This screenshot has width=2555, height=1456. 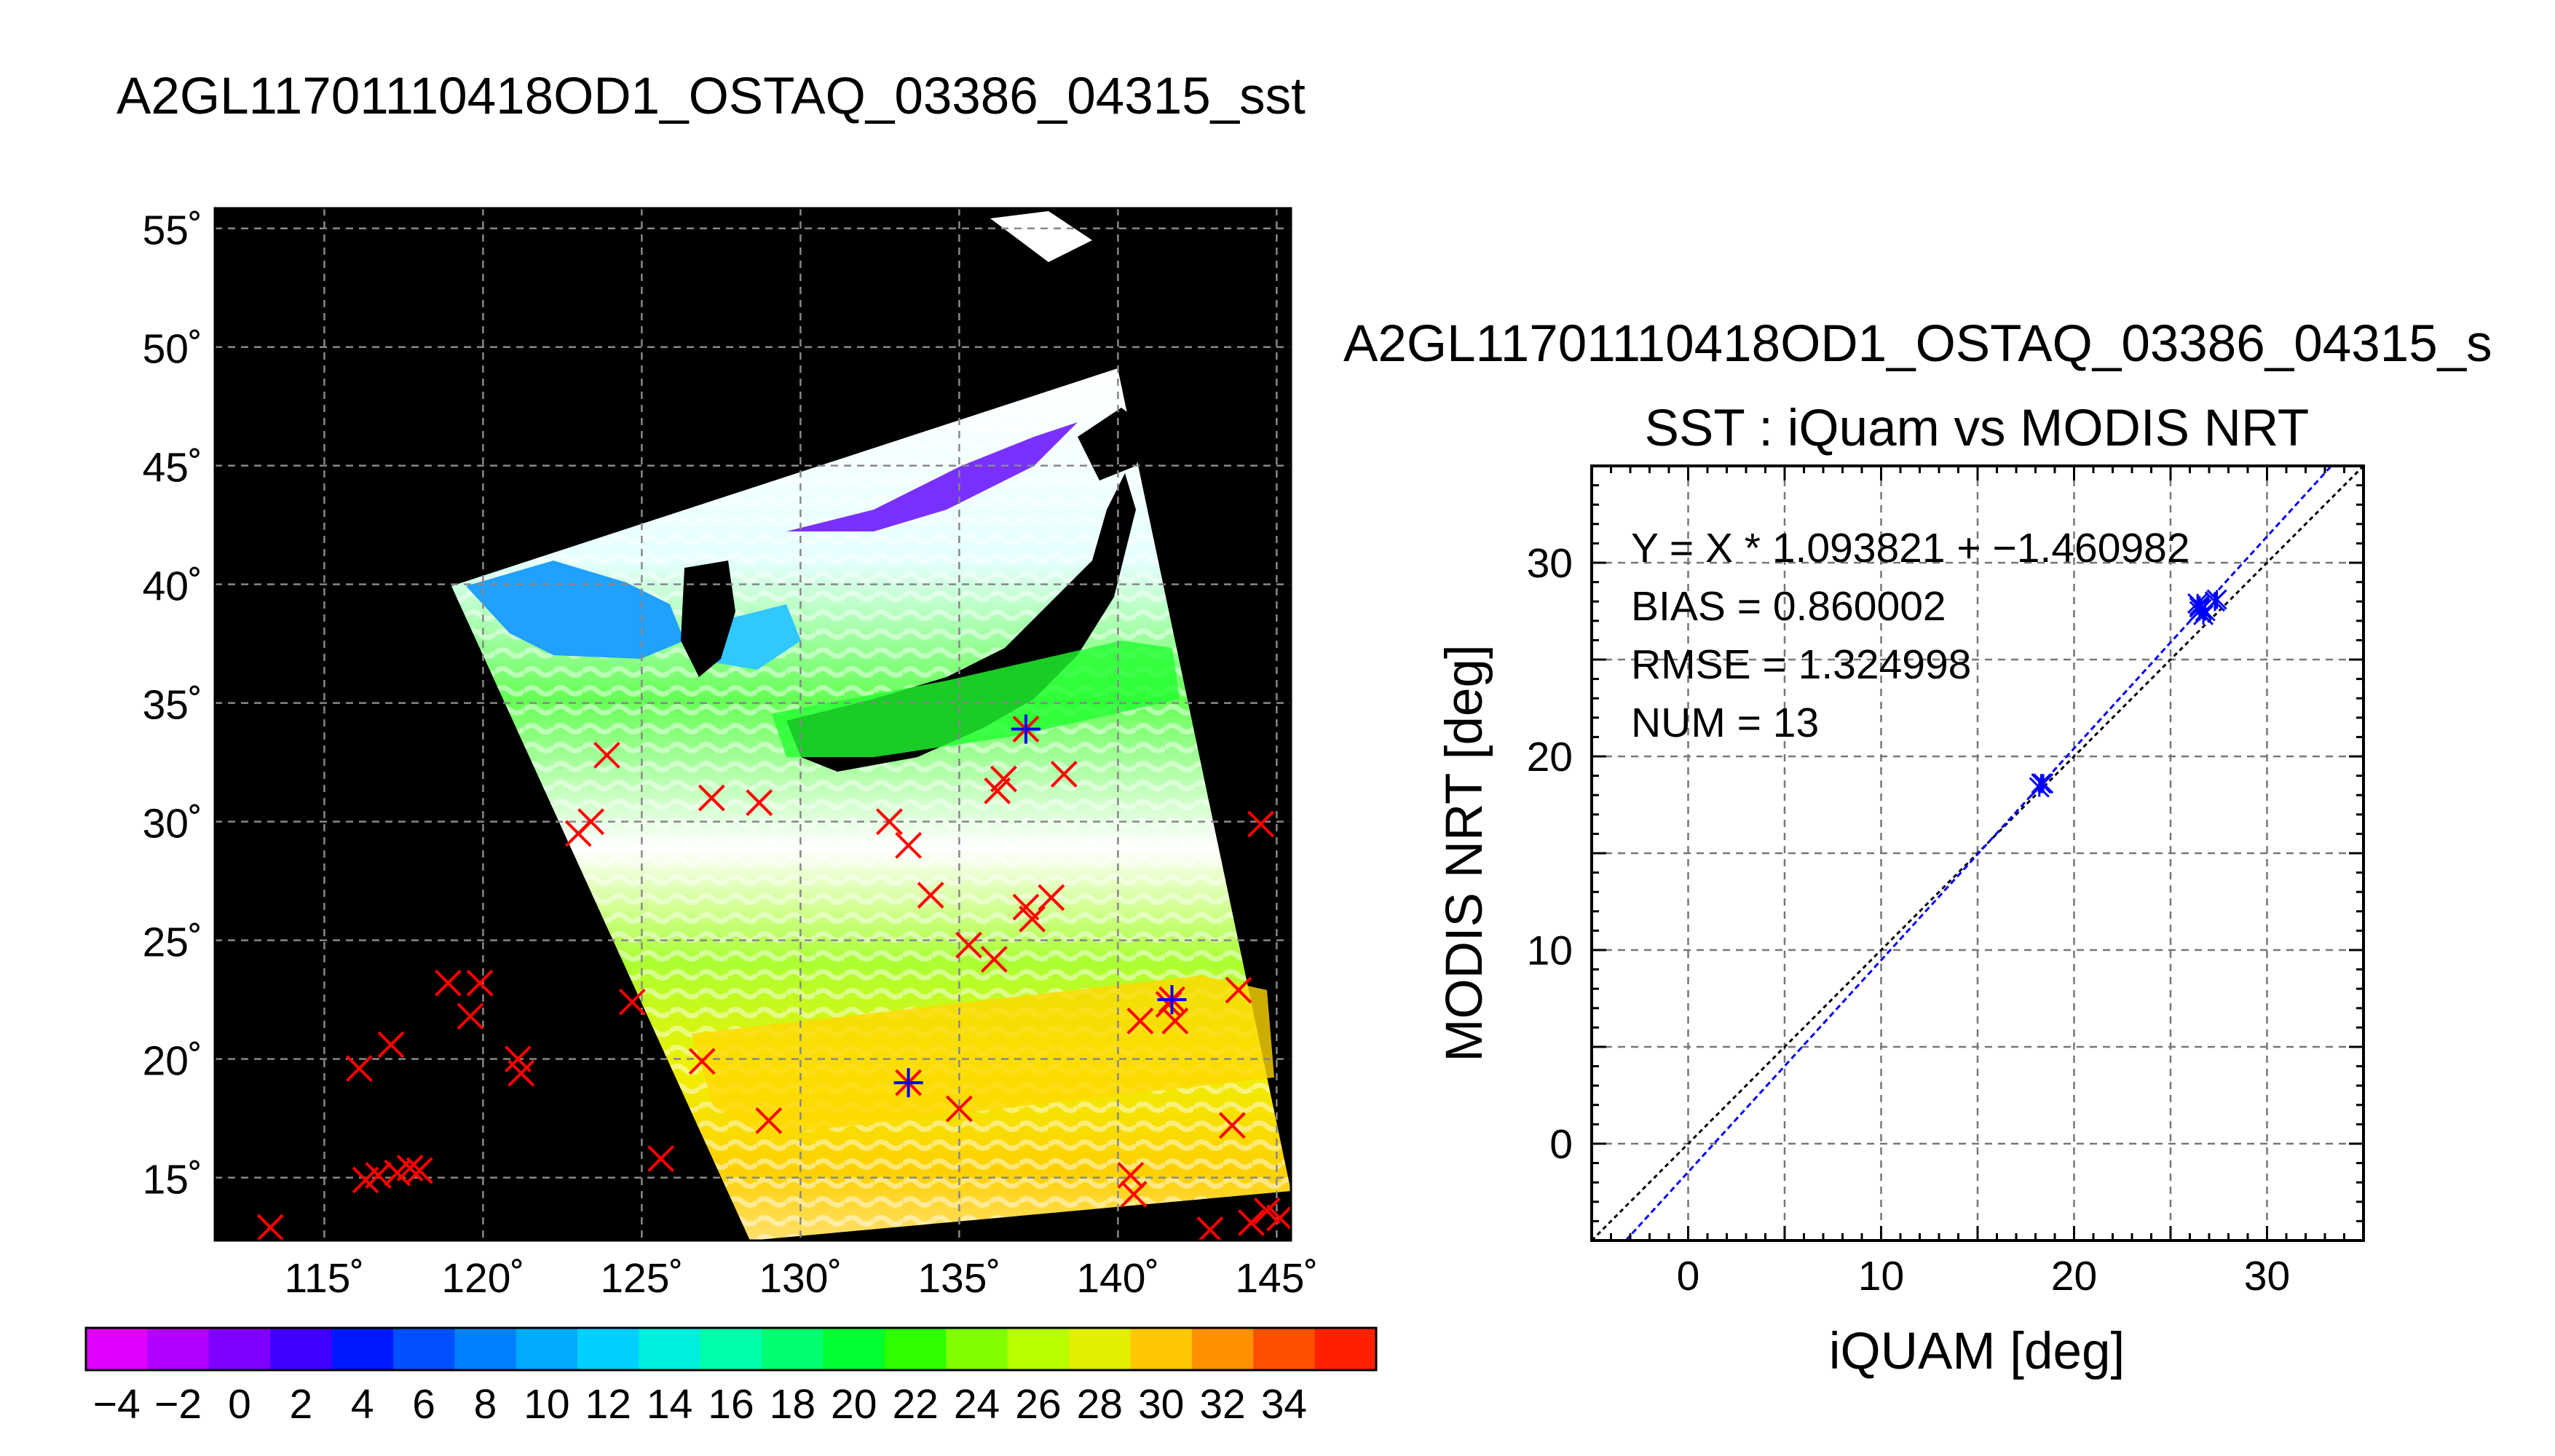 What do you see at coordinates (977, 1404) in the screenshot?
I see `colorbar-label: 24` at bounding box center [977, 1404].